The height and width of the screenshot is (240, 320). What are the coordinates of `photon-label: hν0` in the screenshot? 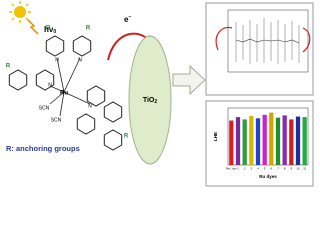 It's located at (50, 30).